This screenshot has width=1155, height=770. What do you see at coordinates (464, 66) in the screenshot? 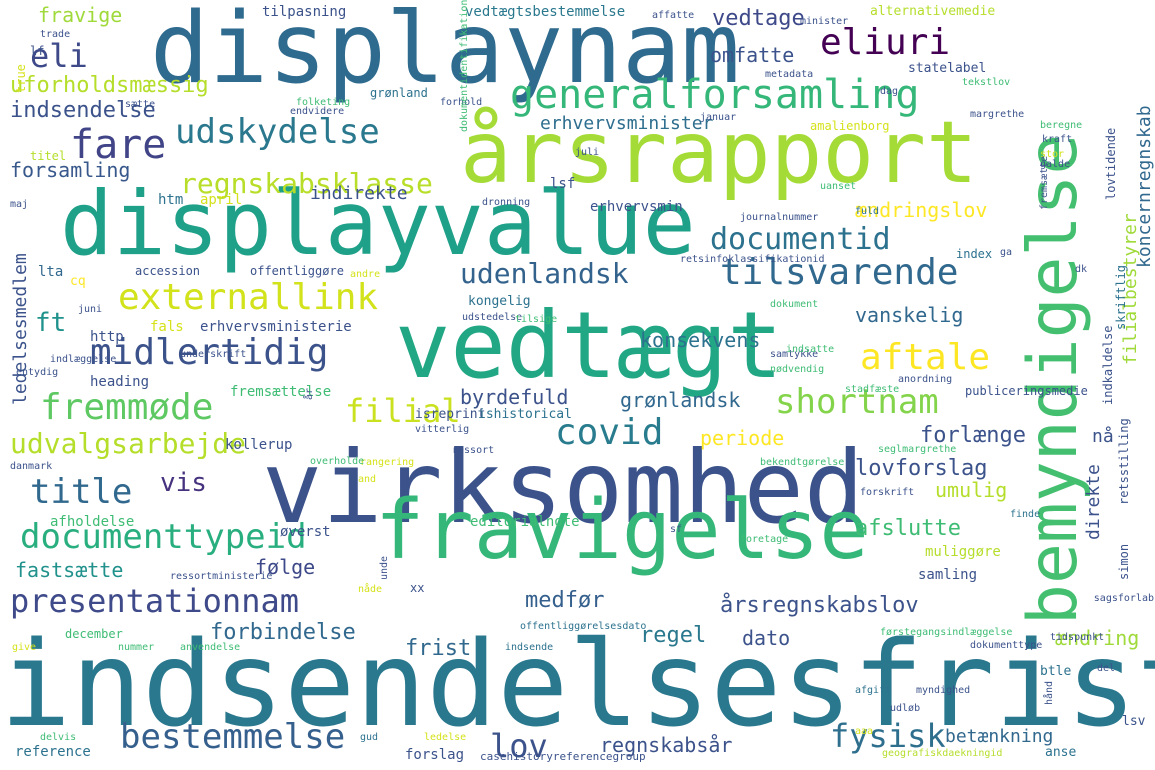
I see `word-dokumentidentifikation: dokumentidentifikation` at bounding box center [464, 66].